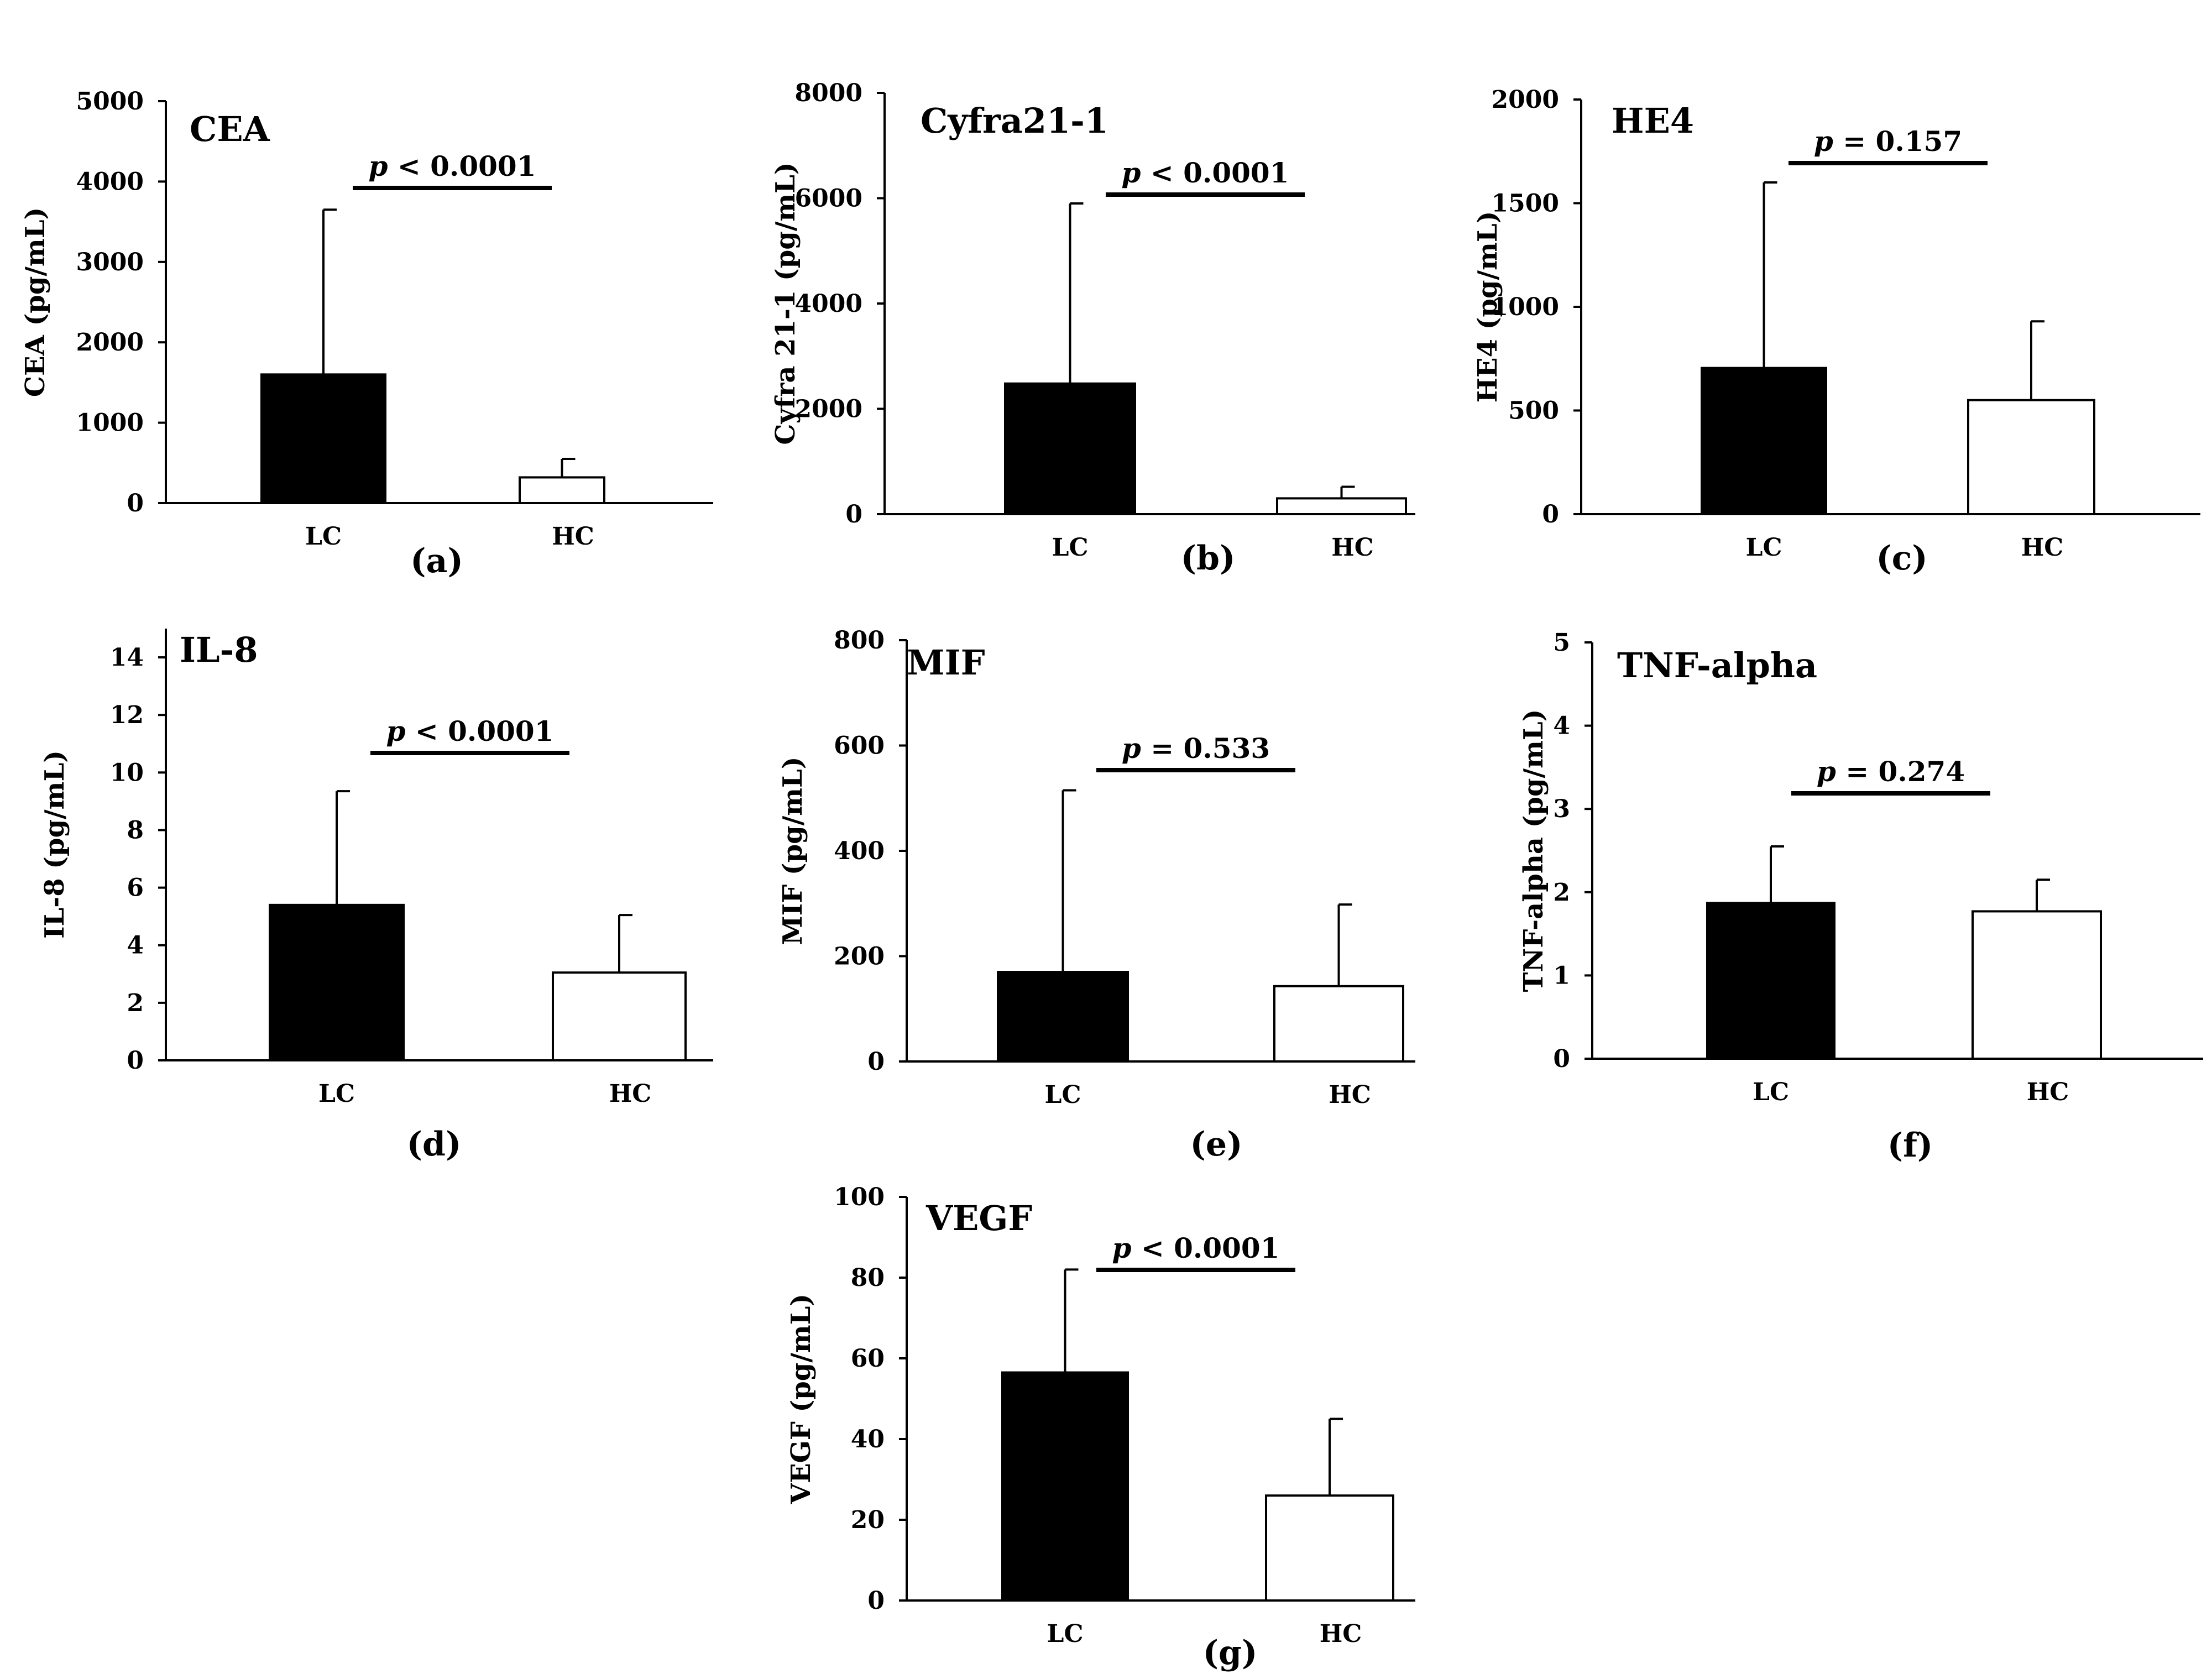 This screenshot has height=1679, width=2212. What do you see at coordinates (1533, 411) in the screenshot?
I see `y-tick-label: 500` at bounding box center [1533, 411].